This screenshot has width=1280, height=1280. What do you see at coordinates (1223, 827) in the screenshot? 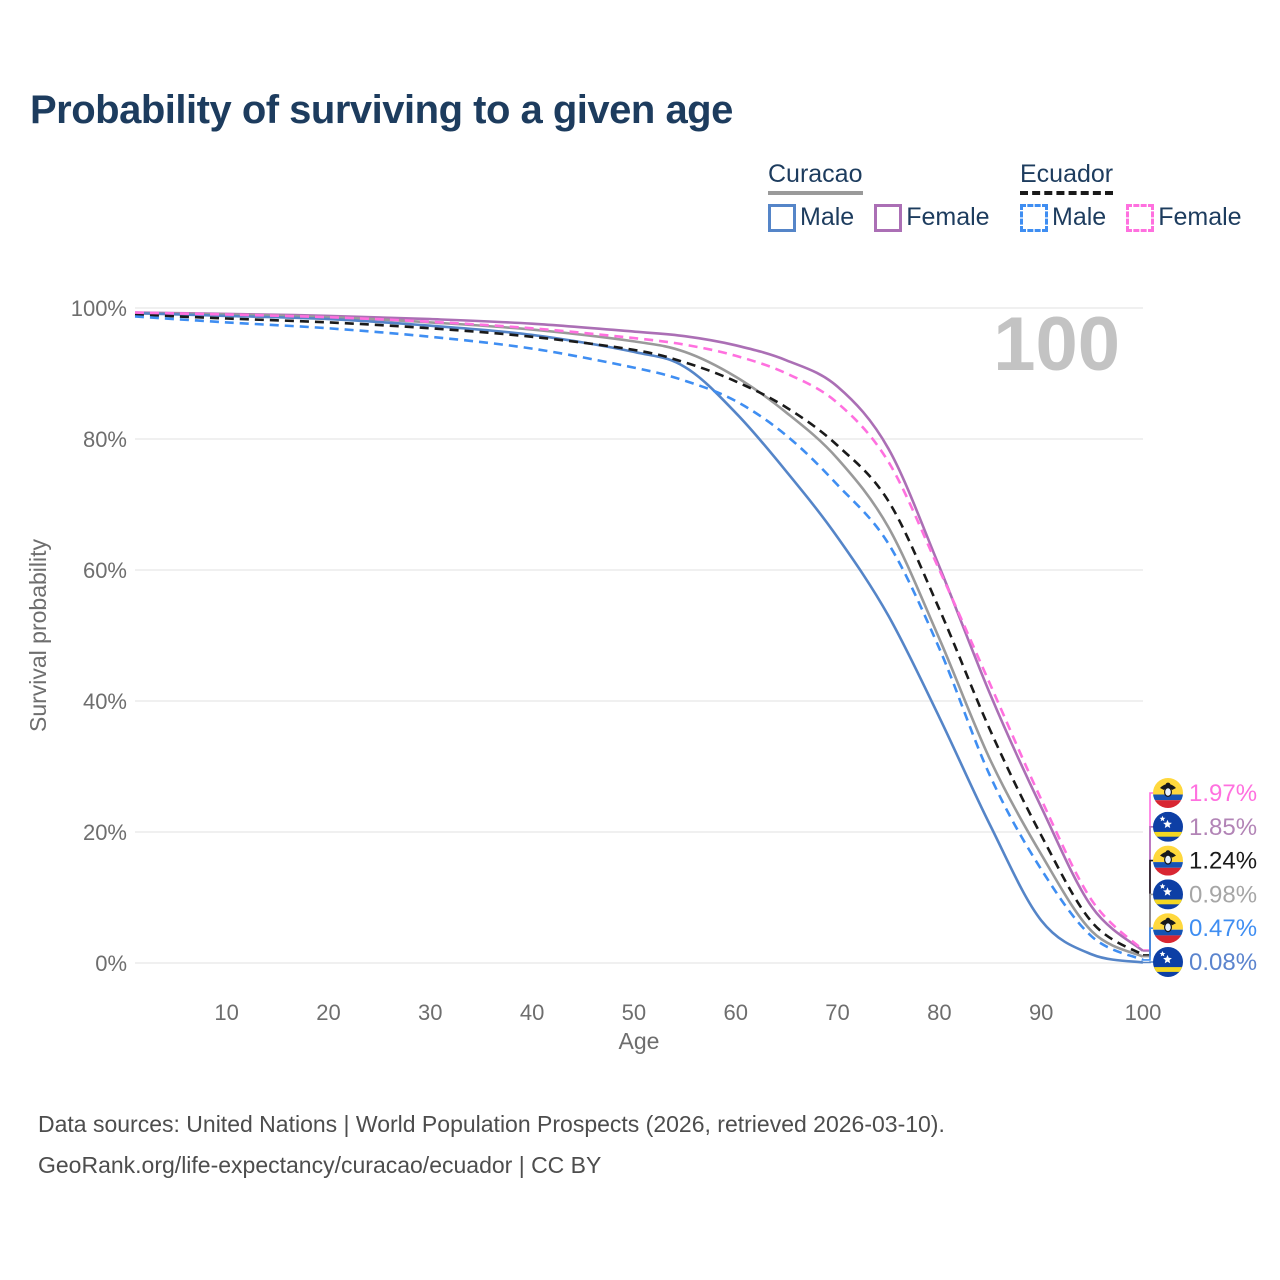
I see `end-value-label: 1.85%` at bounding box center [1223, 827].